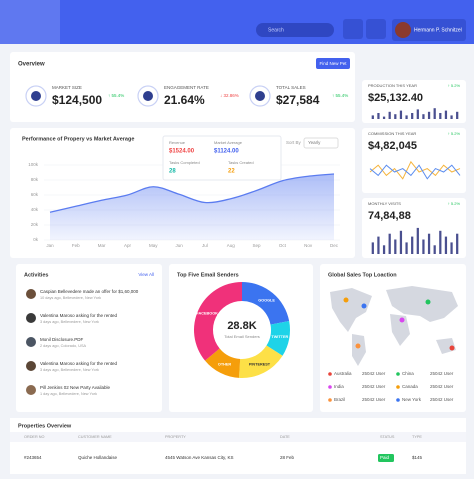 The image size is (474, 479). What do you see at coordinates (276, 30) in the screenshot?
I see `search-placeholder: Search` at bounding box center [276, 30].